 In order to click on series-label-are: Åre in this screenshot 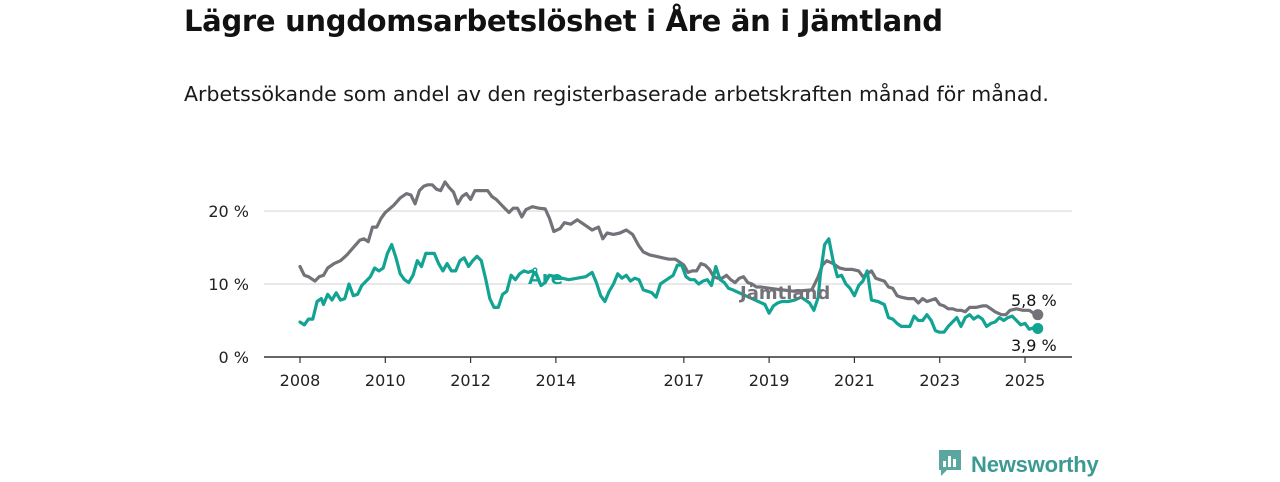, I will do `click(545, 277)`.